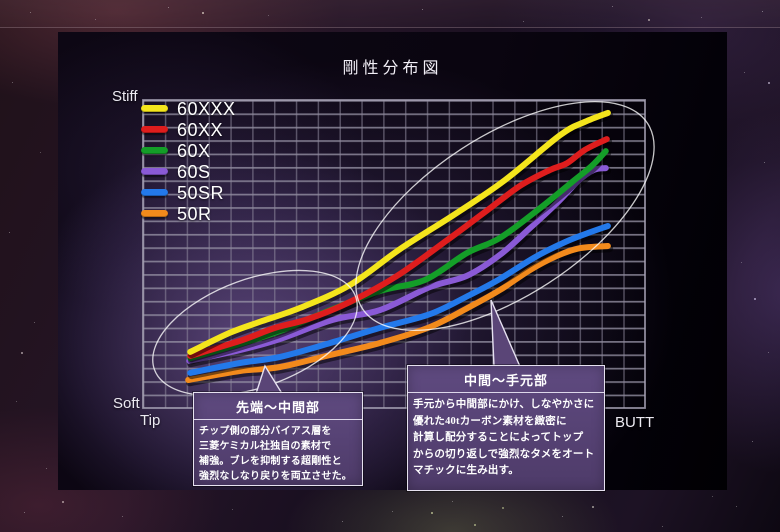  What do you see at coordinates (194, 213) in the screenshot?
I see `legend-label-50r: 50R` at bounding box center [194, 213].